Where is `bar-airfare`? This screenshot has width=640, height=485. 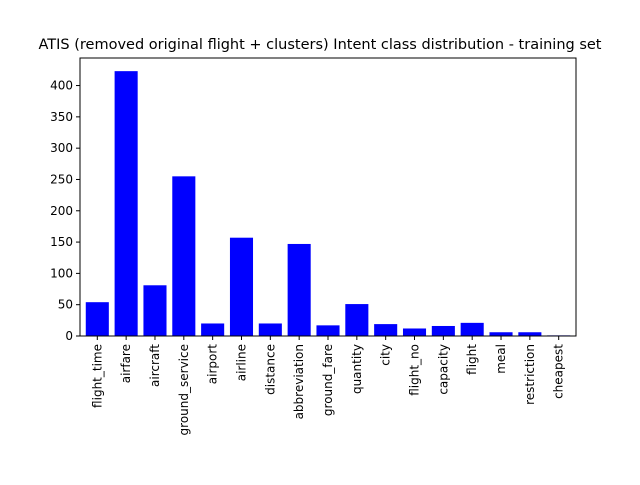
bar-airfare is located at coordinates (126, 203).